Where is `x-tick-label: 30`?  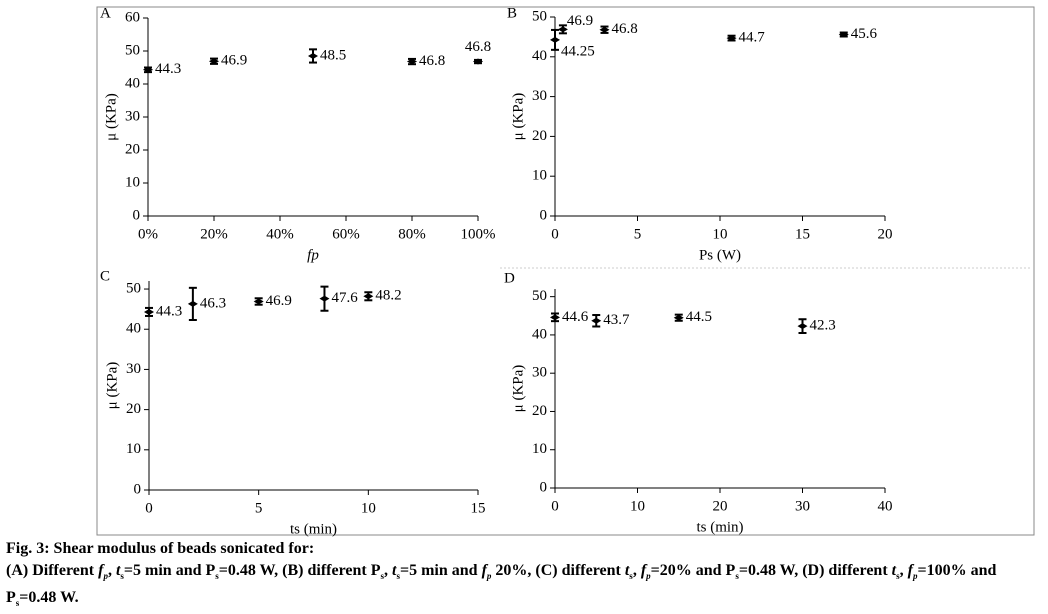
x-tick-label: 30 is located at coordinates (802, 506).